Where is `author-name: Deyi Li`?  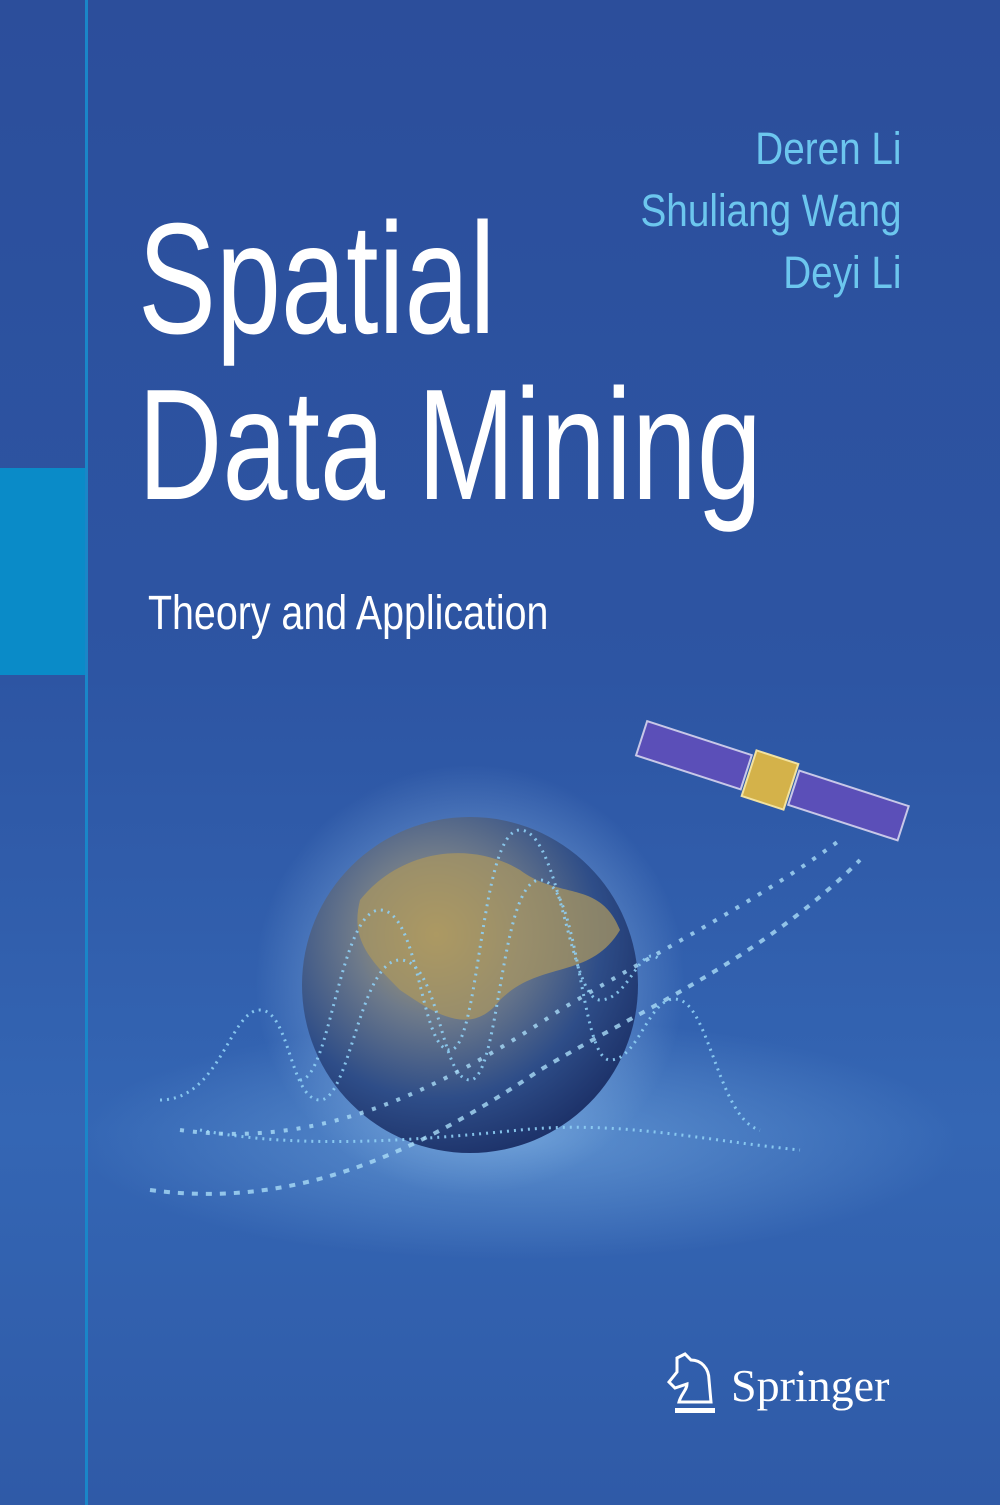
author-name: Deyi Li is located at coordinates (842, 272).